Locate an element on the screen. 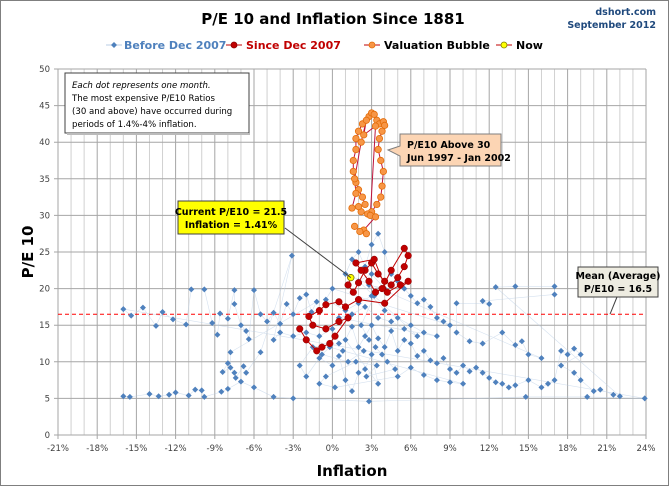  x-tick-label: -21% is located at coordinates (58, 449).